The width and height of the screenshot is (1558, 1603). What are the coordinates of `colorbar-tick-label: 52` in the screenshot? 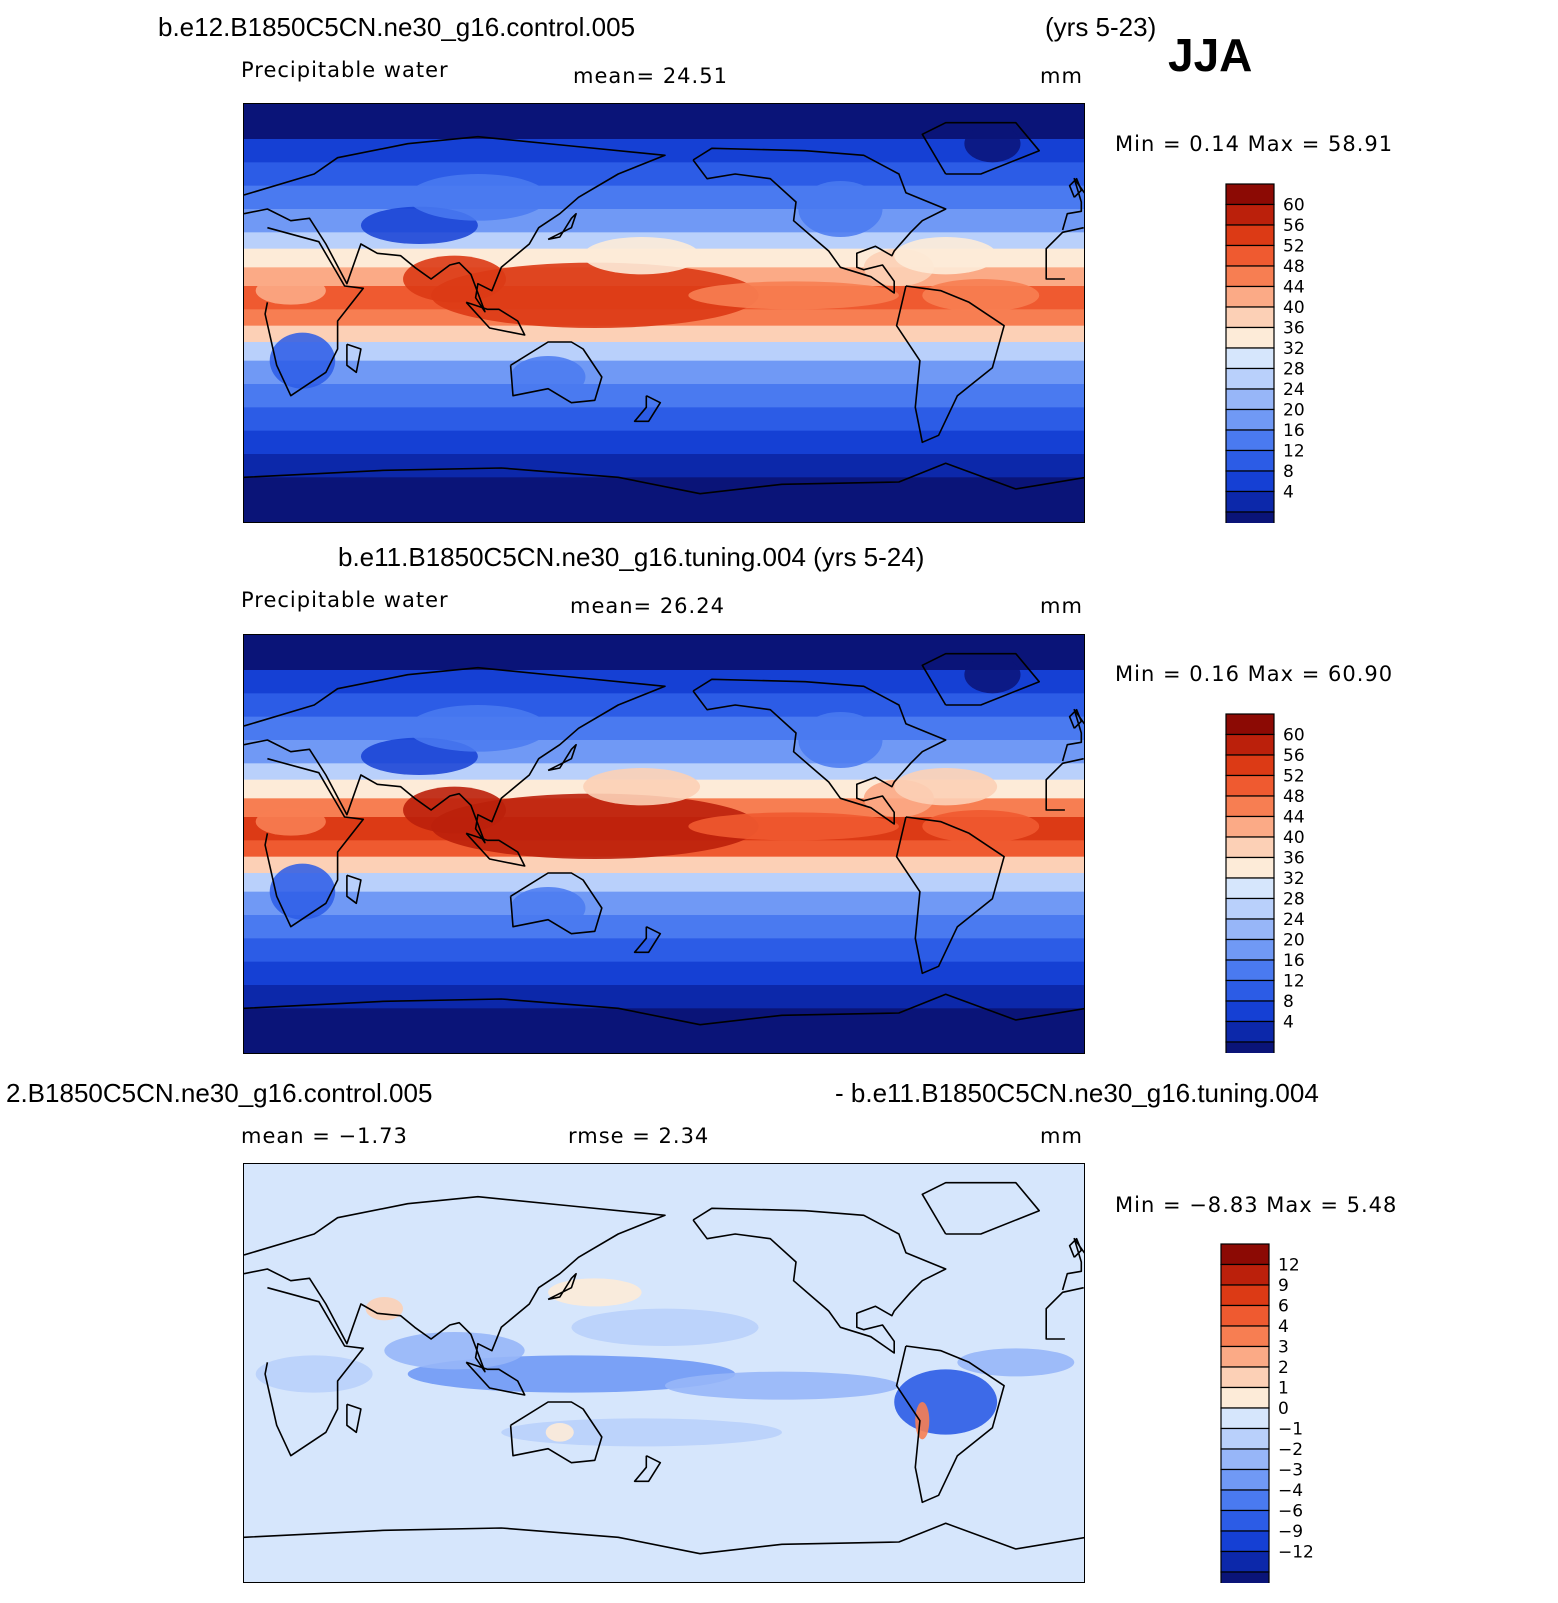 It's located at (1294, 247).